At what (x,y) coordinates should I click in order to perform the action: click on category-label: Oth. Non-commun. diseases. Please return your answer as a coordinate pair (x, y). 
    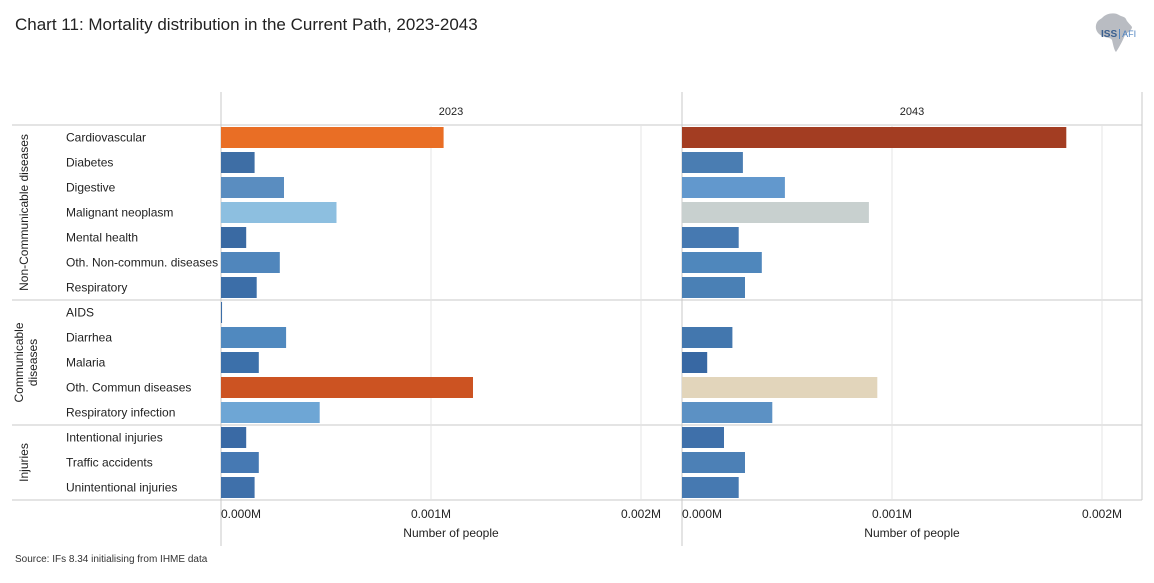
    Looking at the image, I should click on (142, 263).